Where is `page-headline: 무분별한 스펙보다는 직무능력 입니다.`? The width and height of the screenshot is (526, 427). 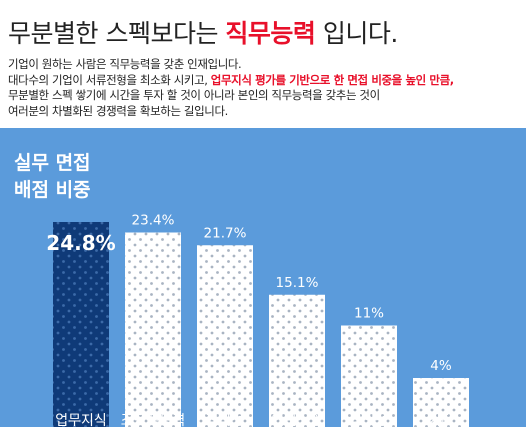
page-headline: 무분별한 스펙보다는 직무능력 입니다. is located at coordinates (203, 32).